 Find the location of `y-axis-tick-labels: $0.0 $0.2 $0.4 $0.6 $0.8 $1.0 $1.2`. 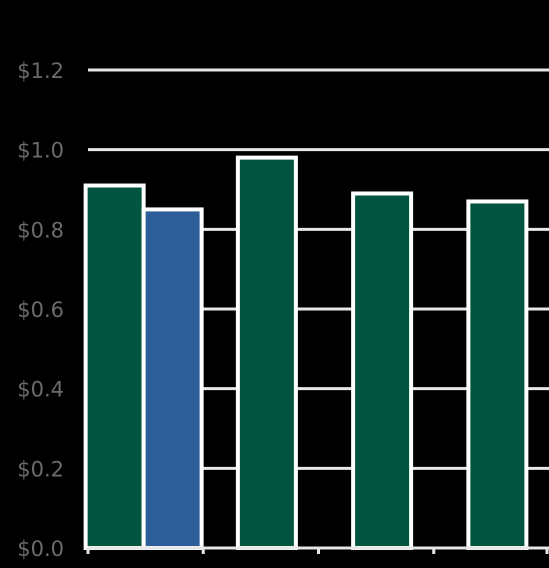

y-axis-tick-labels: $0.0 $0.2 $0.4 $0.6 $0.8 $1.0 $1.2 is located at coordinates (40, 310).